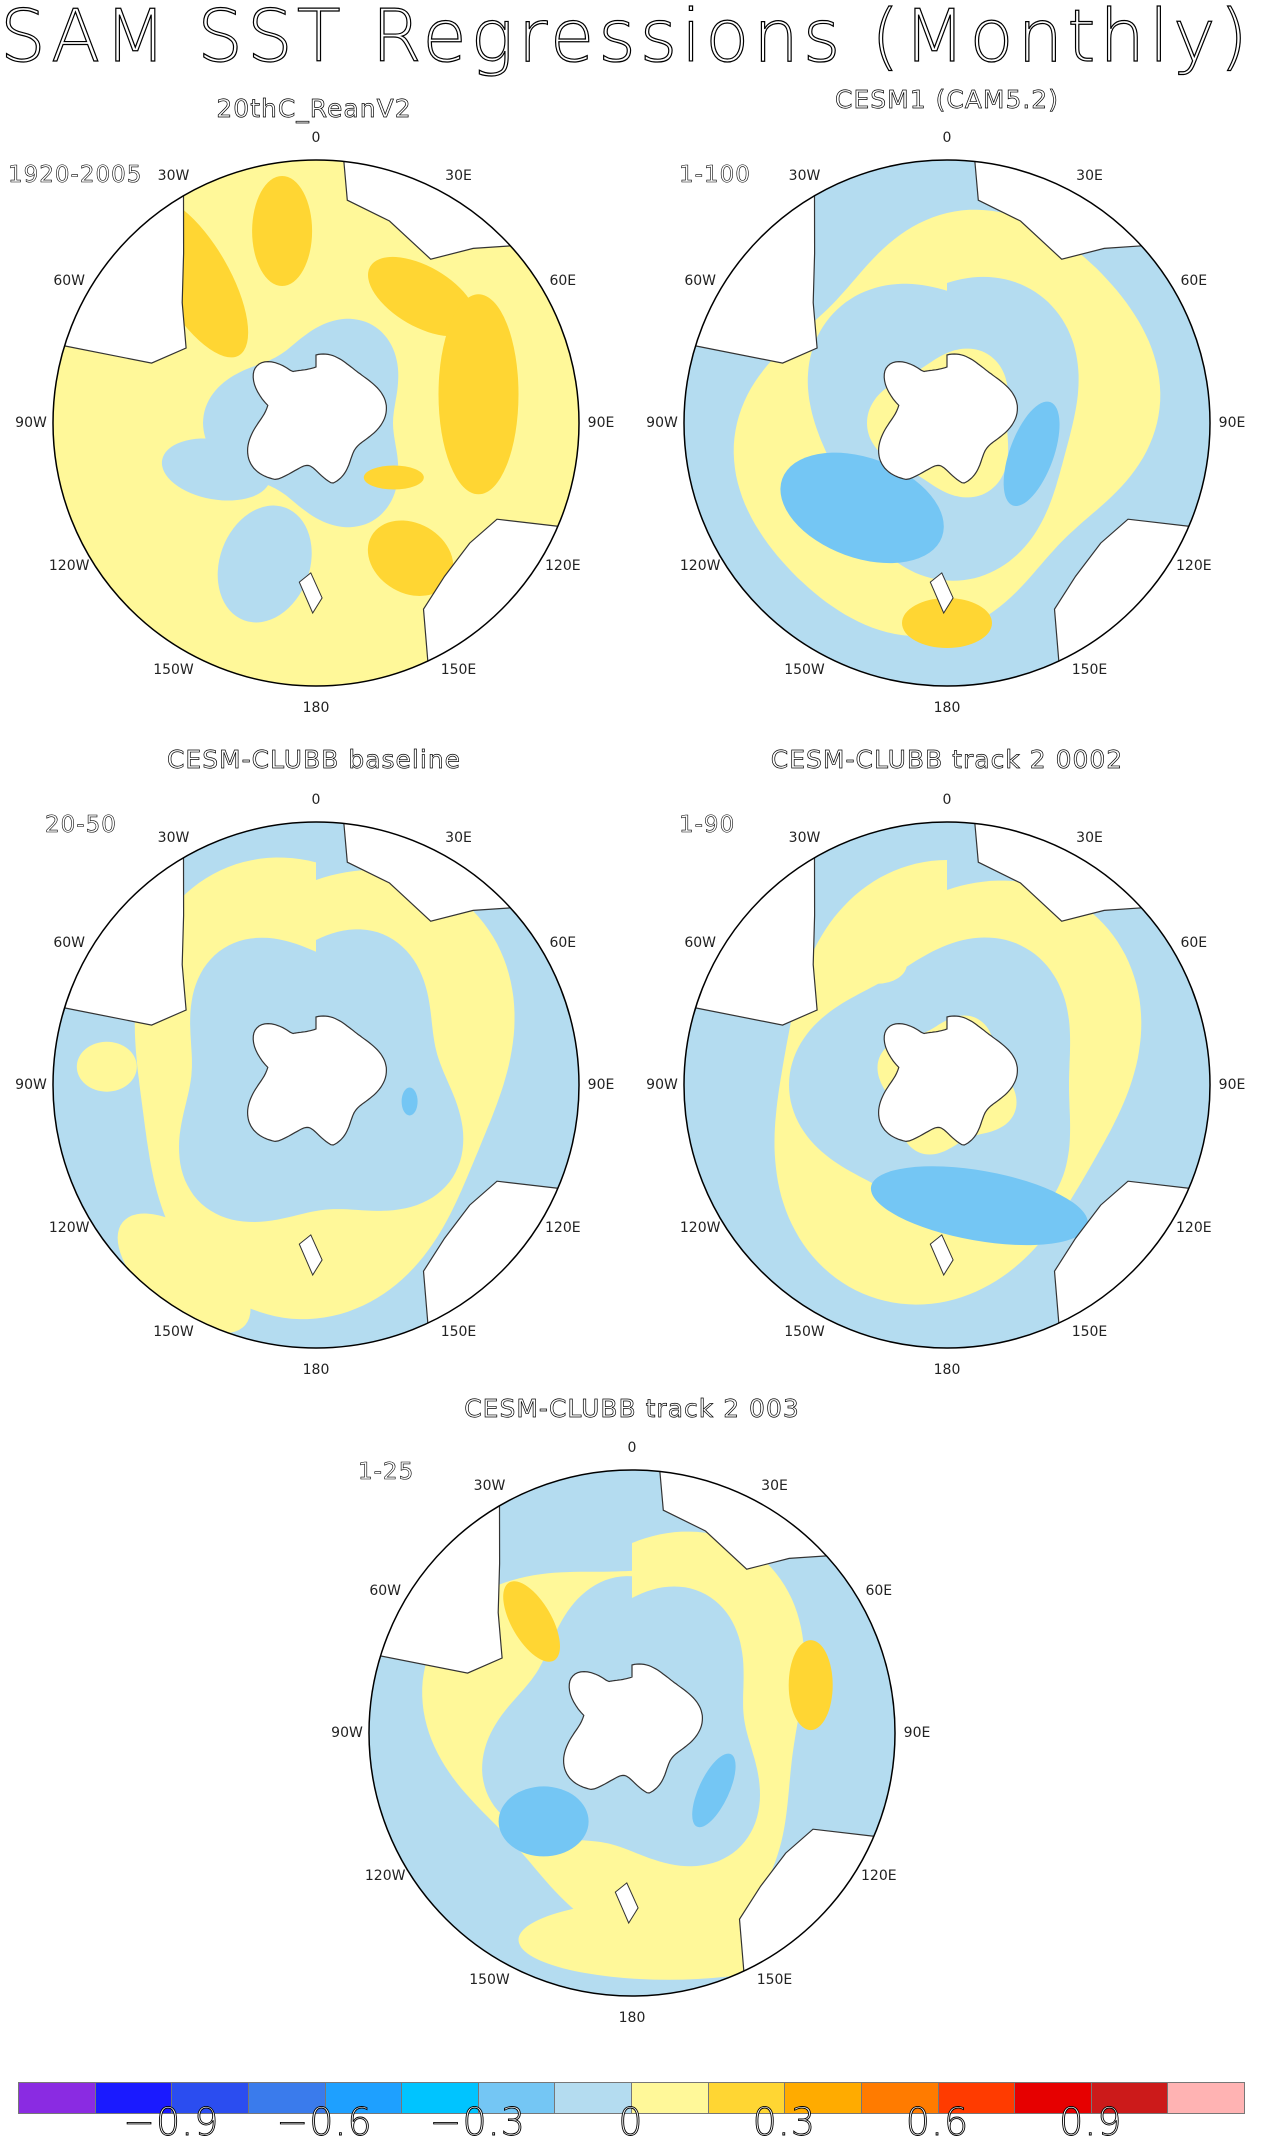 The image size is (1262, 2144). What do you see at coordinates (631, 2122) in the screenshot?
I see `colorbar-label: 0` at bounding box center [631, 2122].